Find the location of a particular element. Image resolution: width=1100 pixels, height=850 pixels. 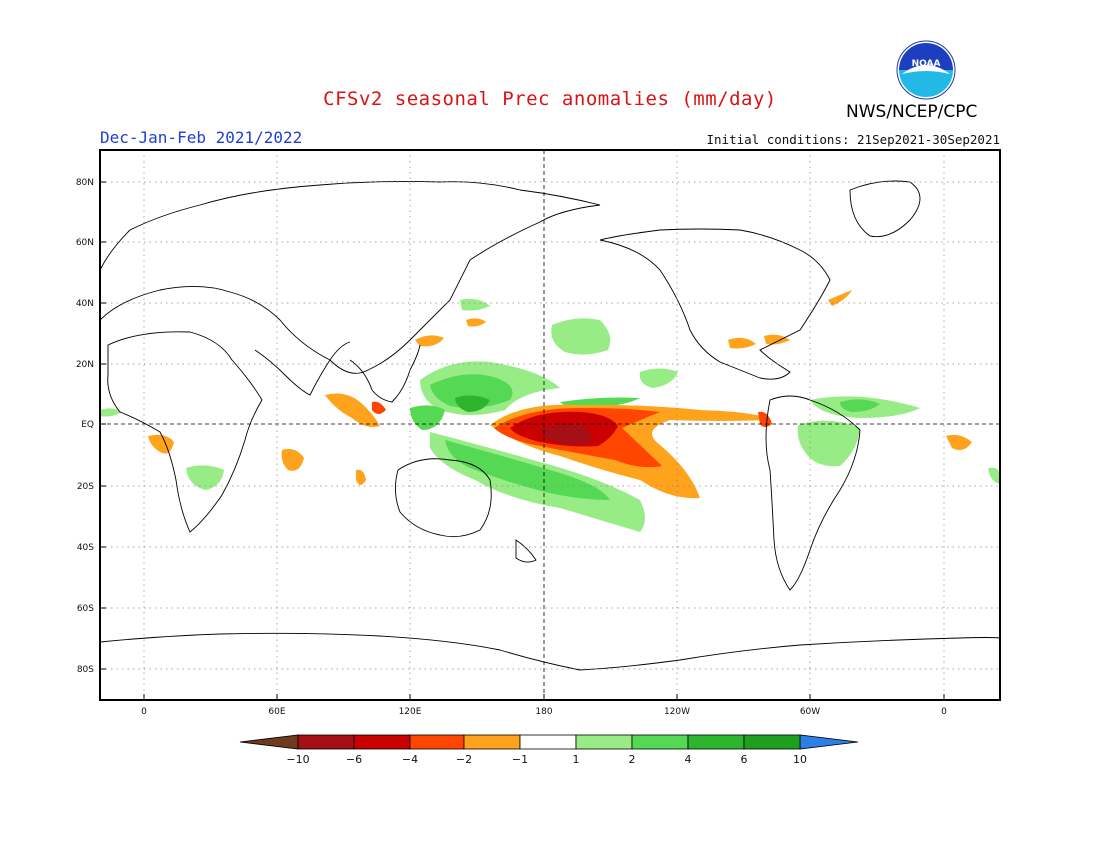

colorbar-label: 10 is located at coordinates (800, 759).